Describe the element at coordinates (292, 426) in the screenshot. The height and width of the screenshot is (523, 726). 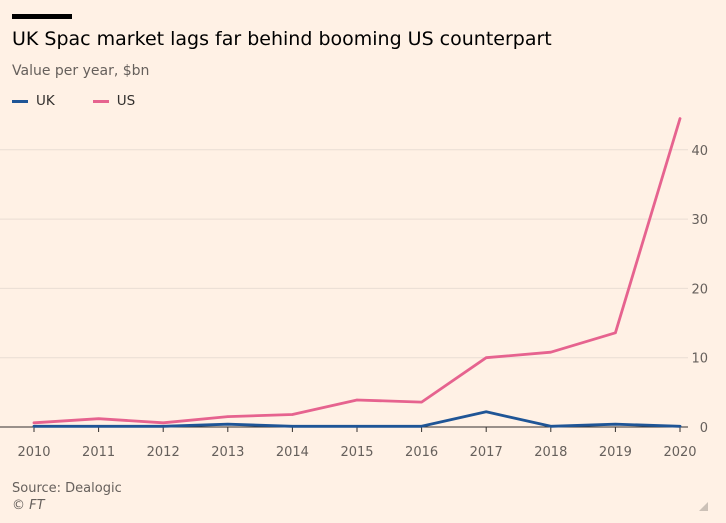
I see `data-point-uk-2014` at that location.